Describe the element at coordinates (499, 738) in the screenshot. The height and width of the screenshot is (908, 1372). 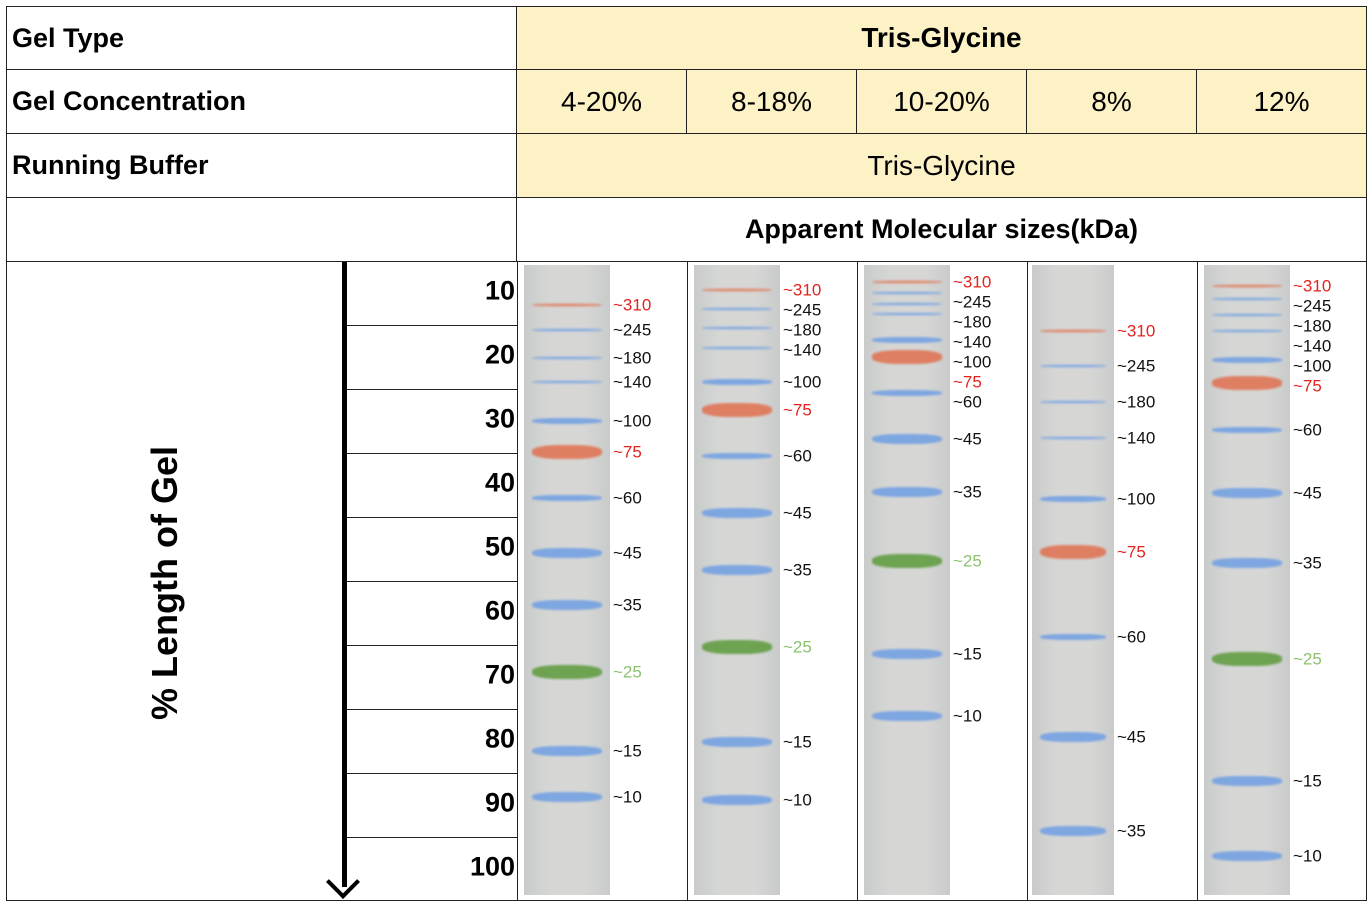
I see `axis-tick-label: 80` at that location.